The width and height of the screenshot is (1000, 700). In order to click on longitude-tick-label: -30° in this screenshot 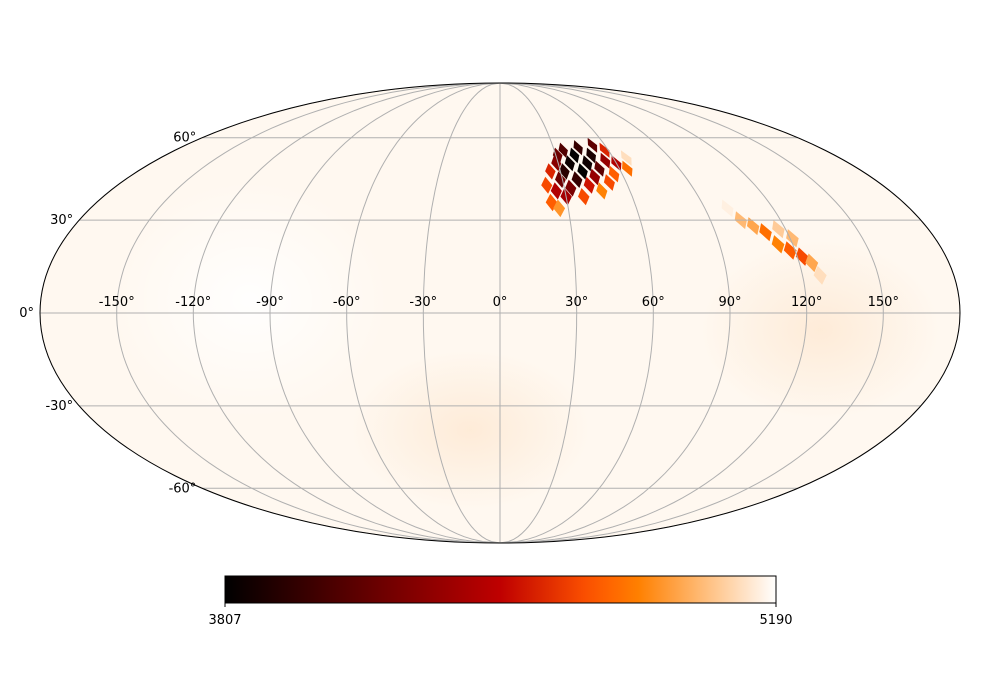, I will do `click(423, 302)`.